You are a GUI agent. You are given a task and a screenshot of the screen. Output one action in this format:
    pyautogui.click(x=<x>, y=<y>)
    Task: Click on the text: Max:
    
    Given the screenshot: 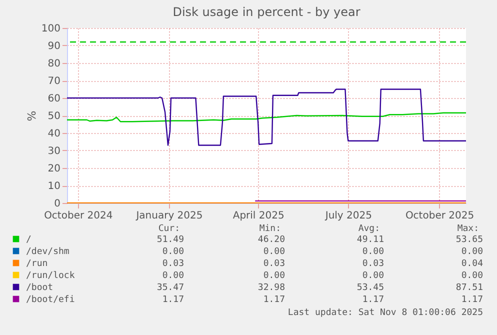 What is the action you would take?
    pyautogui.click(x=468, y=229)
    